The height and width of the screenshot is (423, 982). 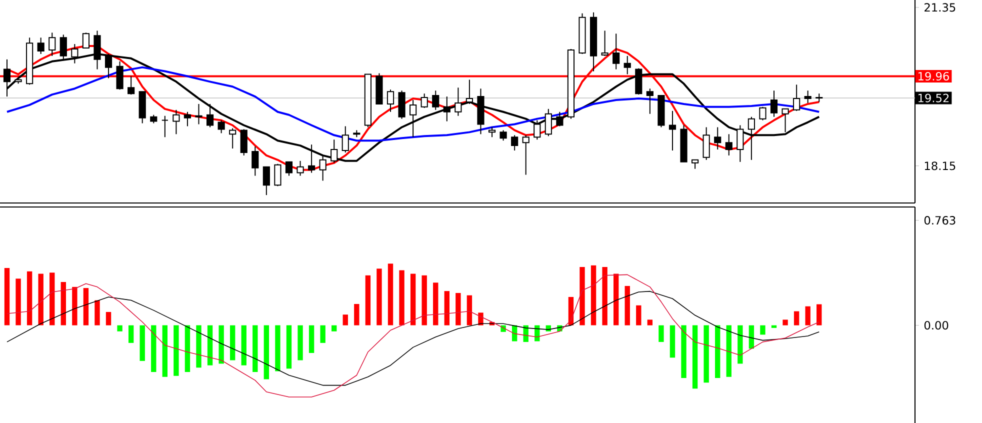 I want to click on ref-line-label: 19.96, so click(x=933, y=76).